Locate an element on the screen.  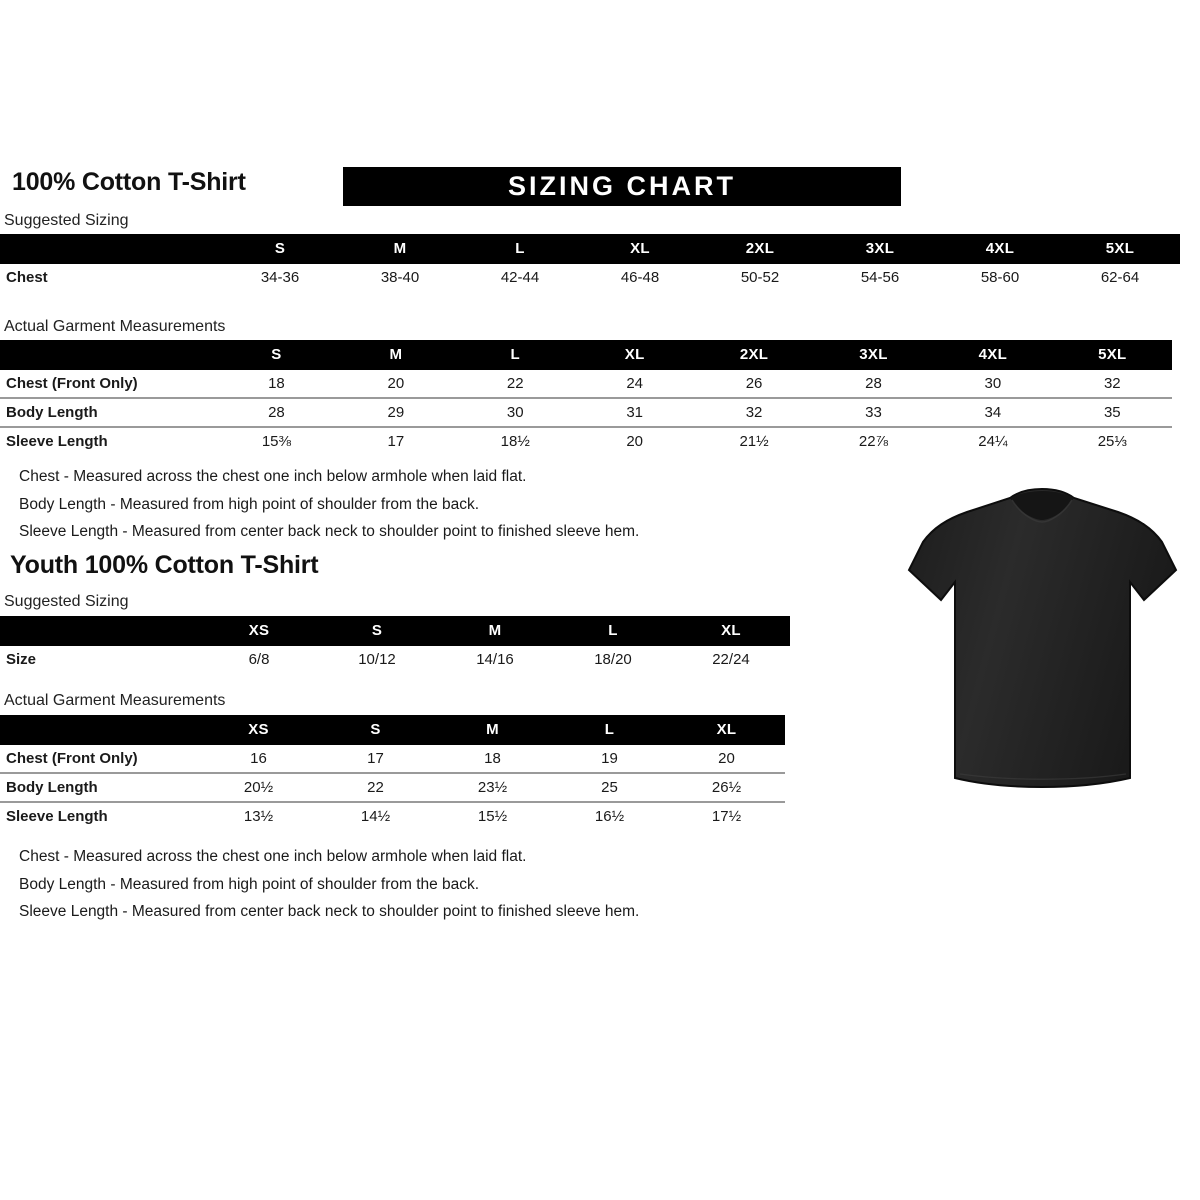
cell-body-5xl: 35 is located at coordinates (1112, 412).